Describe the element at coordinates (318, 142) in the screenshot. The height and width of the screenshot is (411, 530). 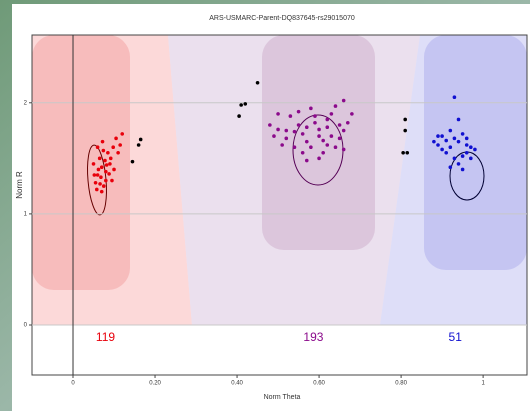
I see `ab-core` at that location.